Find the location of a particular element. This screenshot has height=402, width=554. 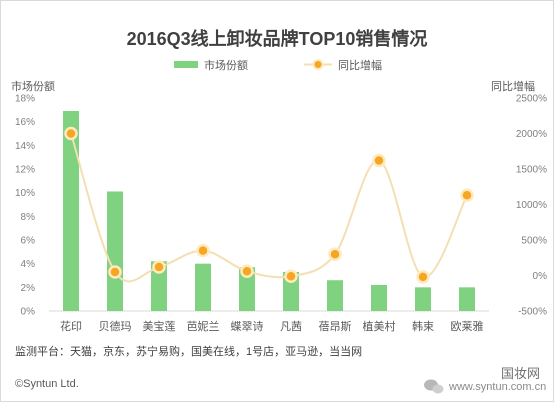

legend-marker-swatch is located at coordinates (318, 64).